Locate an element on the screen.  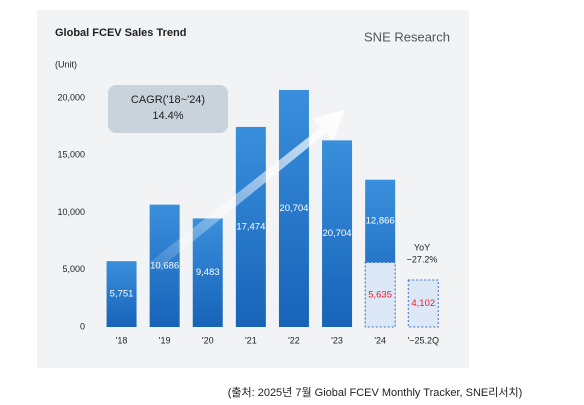
bar-label: 10,686 is located at coordinates (164, 265).